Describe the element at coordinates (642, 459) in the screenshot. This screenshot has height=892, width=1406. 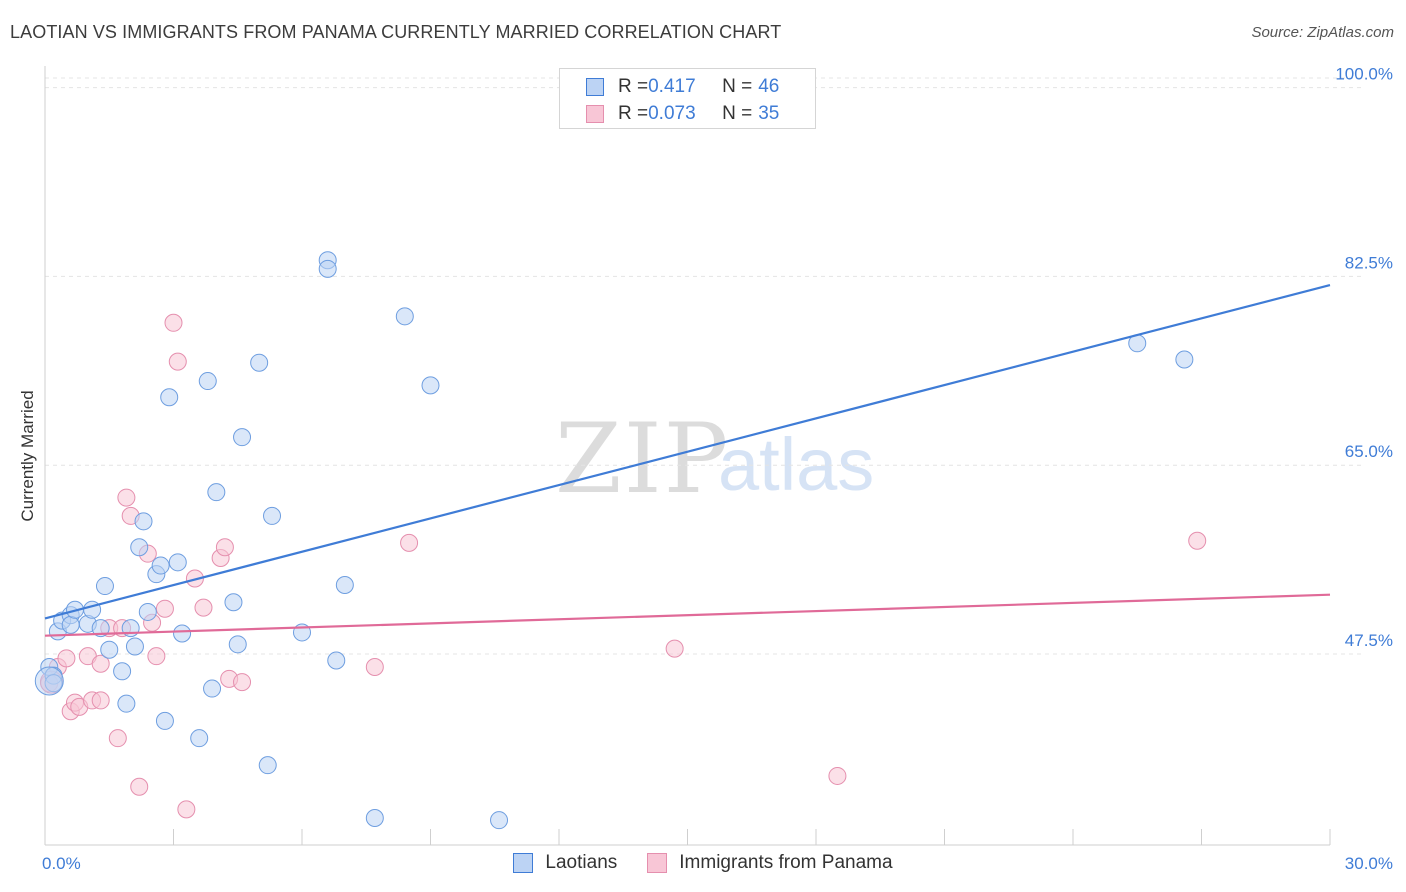
I see `watermark-zip: ZIP` at that location.